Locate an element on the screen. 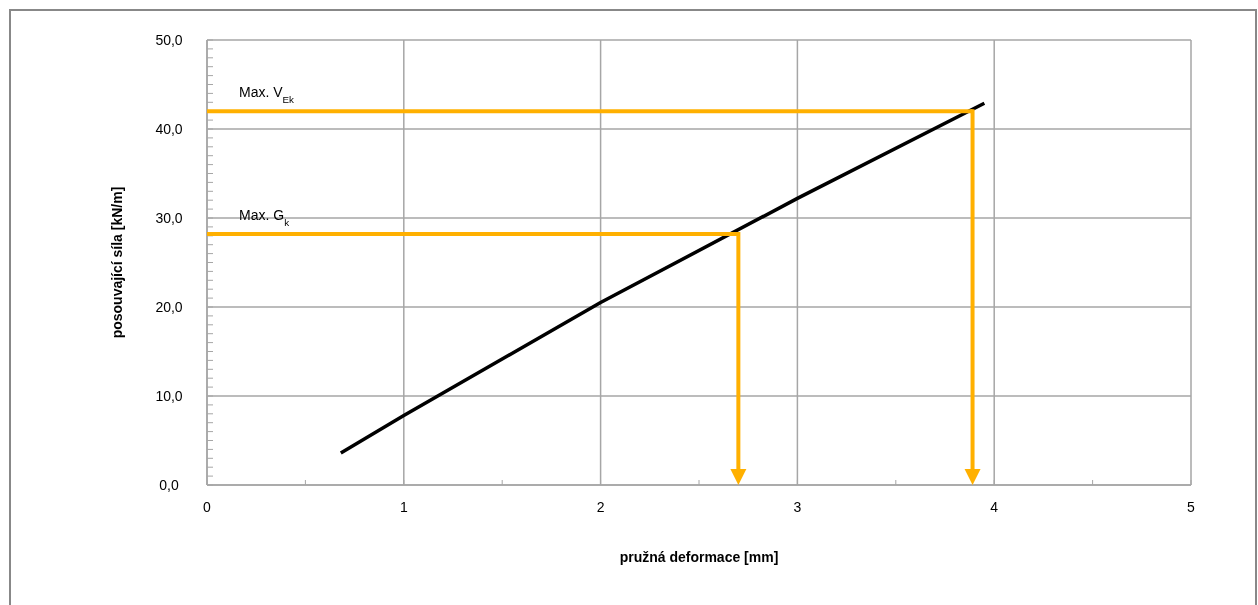 The height and width of the screenshot is (605, 1258). x-tick-label: 5 is located at coordinates (1191, 507).